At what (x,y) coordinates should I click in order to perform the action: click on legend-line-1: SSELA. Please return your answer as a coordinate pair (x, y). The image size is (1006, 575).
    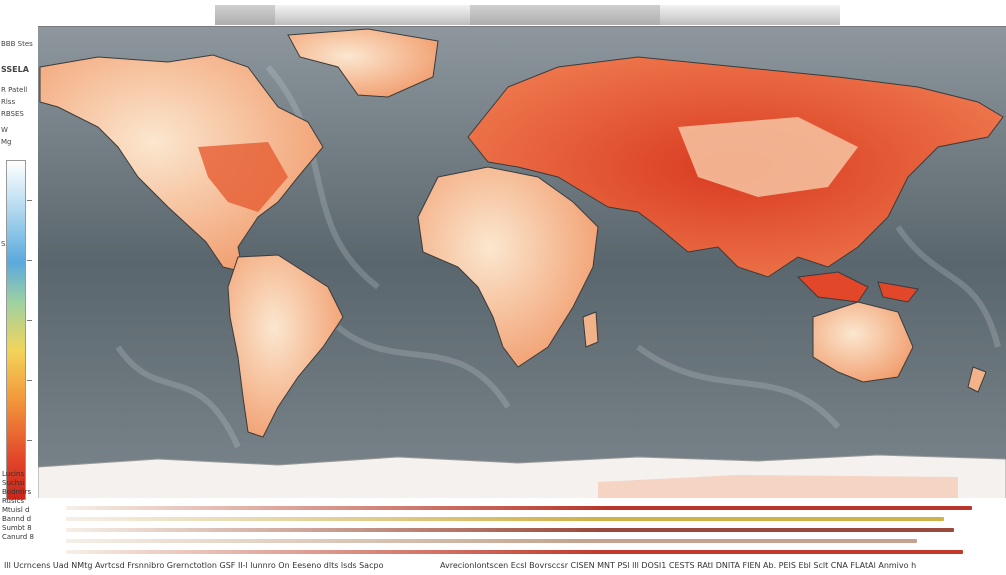
    Looking at the image, I should click on (15, 69).